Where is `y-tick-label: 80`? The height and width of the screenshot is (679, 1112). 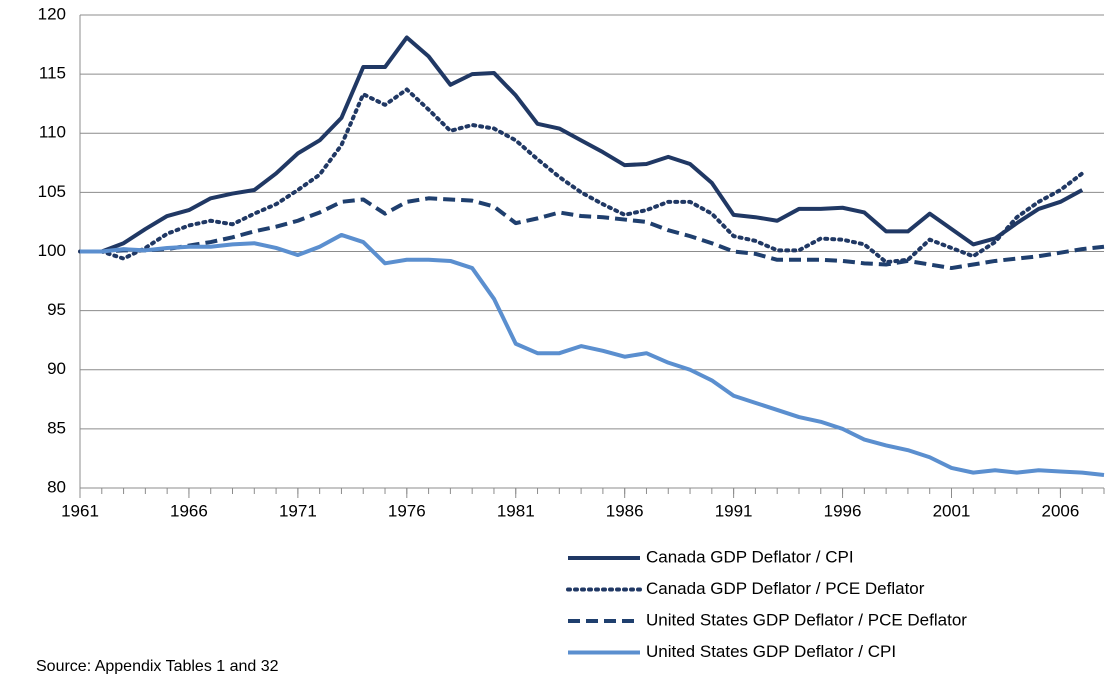
y-tick-label: 80 is located at coordinates (56, 486).